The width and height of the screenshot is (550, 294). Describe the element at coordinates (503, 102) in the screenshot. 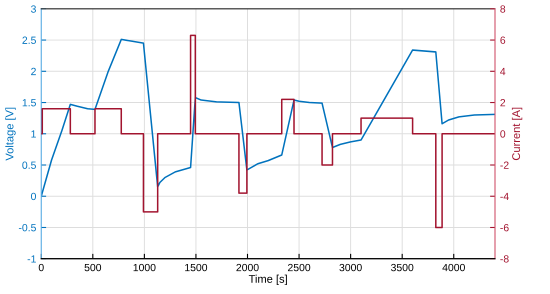

I see `y2-tick-label: 2` at that location.